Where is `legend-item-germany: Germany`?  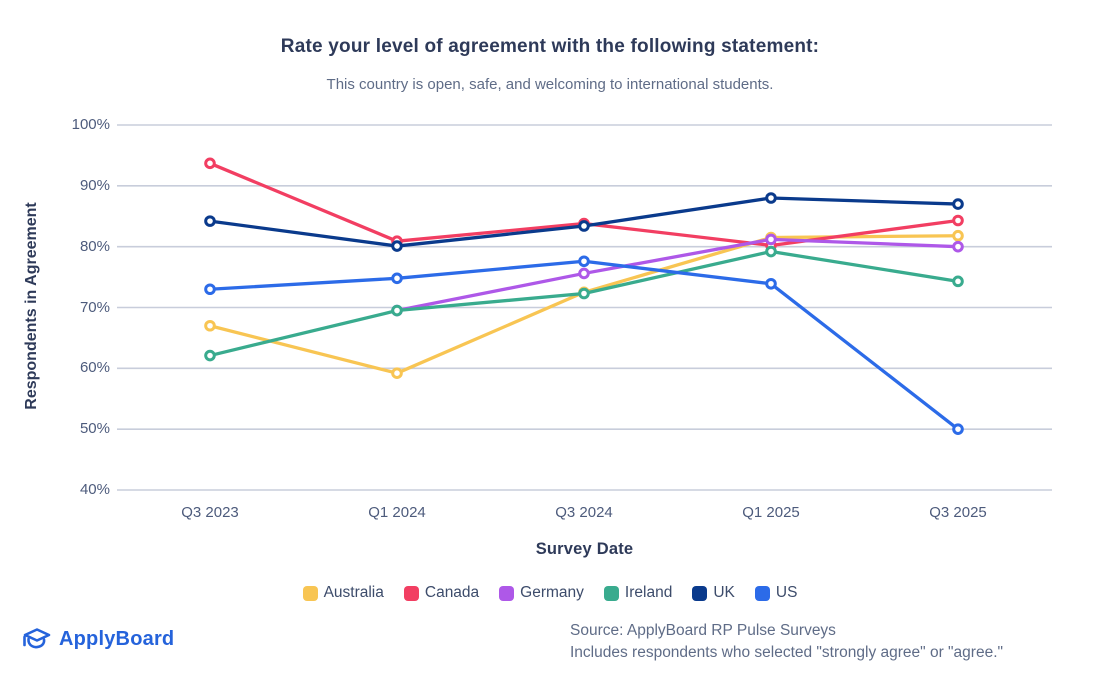
legend-item-germany: Germany is located at coordinates (541, 593).